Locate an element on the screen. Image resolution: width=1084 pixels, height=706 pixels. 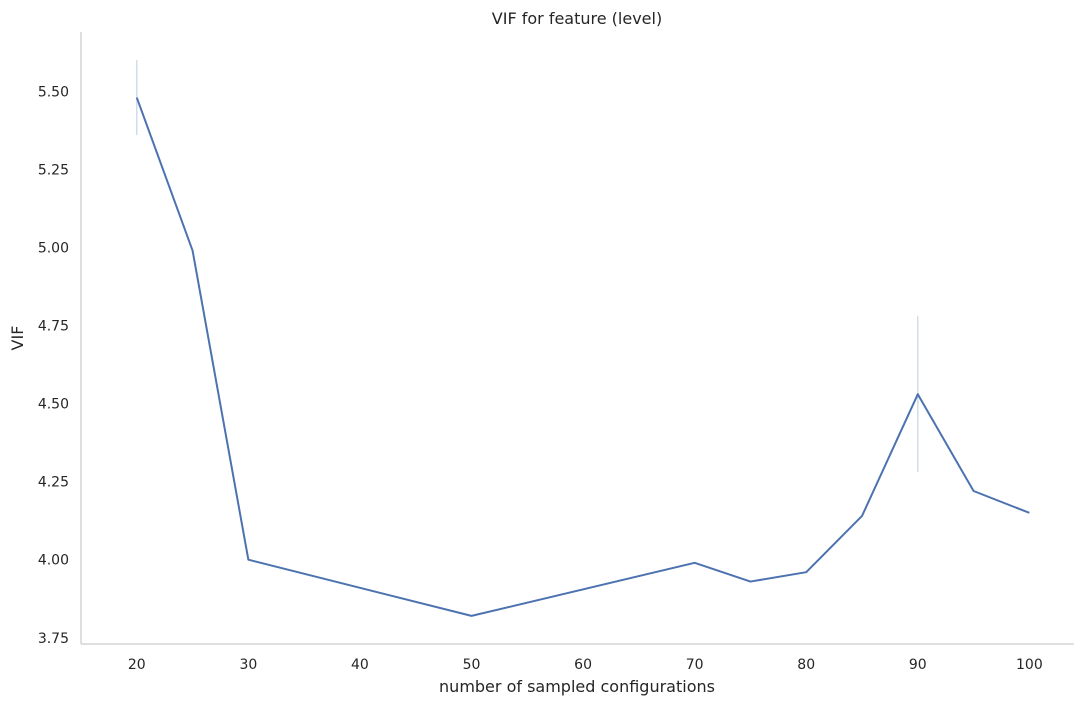
x-tick-label-30: 30 is located at coordinates (248, 665).